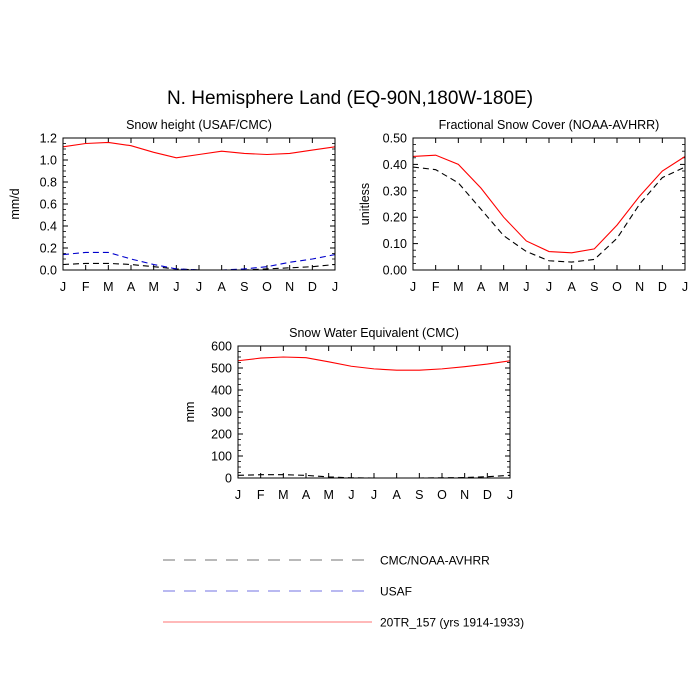  What do you see at coordinates (374, 333) in the screenshot?
I see `chart-title: Snow Water Equivalent (CMC)` at bounding box center [374, 333].